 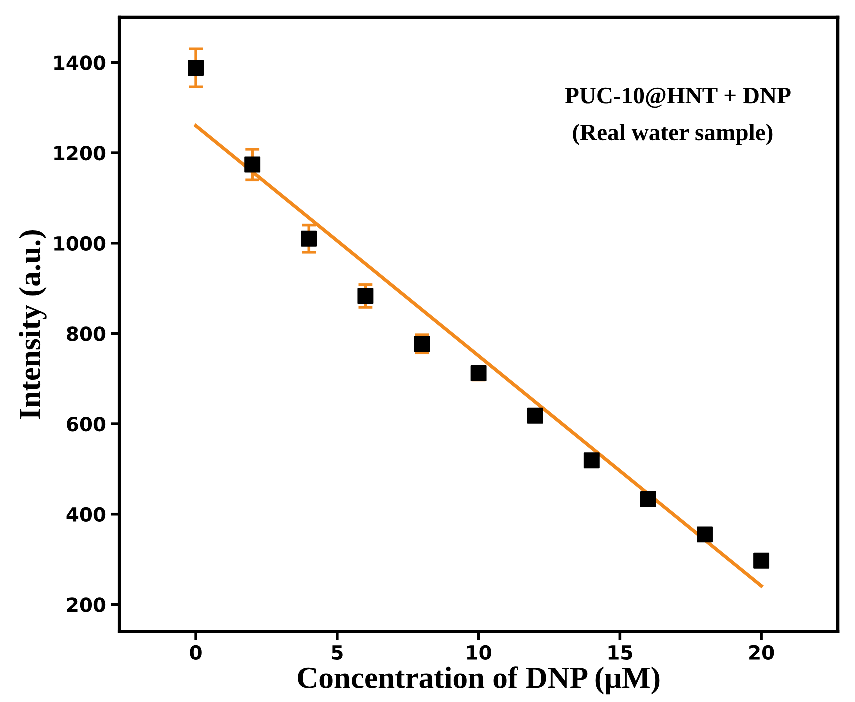 I want to click on y-tick-label: 1400, so click(x=80, y=63).